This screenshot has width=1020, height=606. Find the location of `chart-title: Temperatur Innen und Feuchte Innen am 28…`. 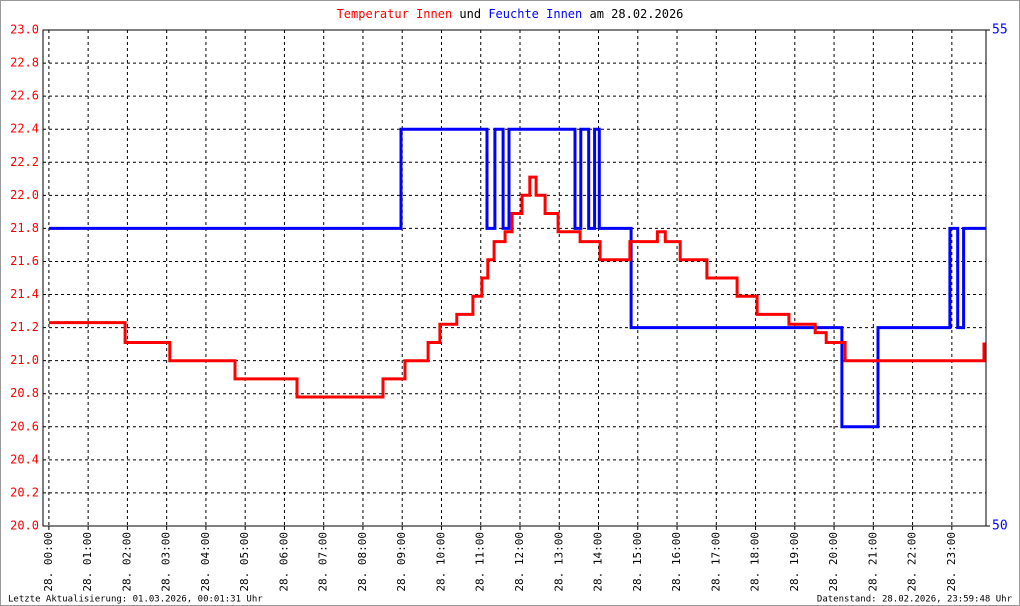

chart-title: Temperatur Innen und Feuchte Innen am 28… is located at coordinates (510, 14).